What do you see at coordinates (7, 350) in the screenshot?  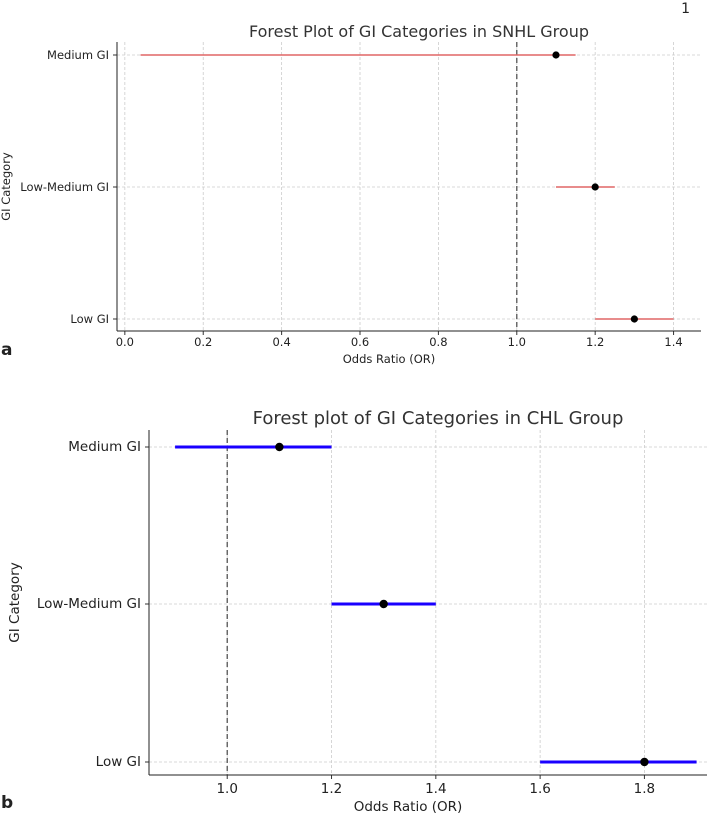 I see `panel-label-a: a` at bounding box center [7, 350].